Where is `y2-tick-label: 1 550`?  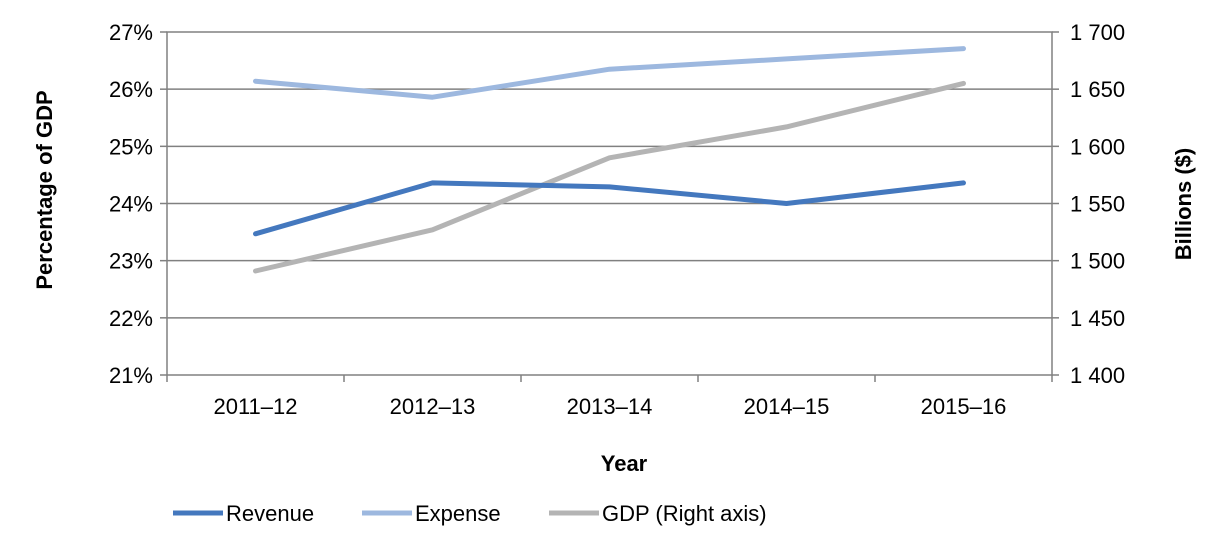 y2-tick-label: 1 550 is located at coordinates (1097, 204).